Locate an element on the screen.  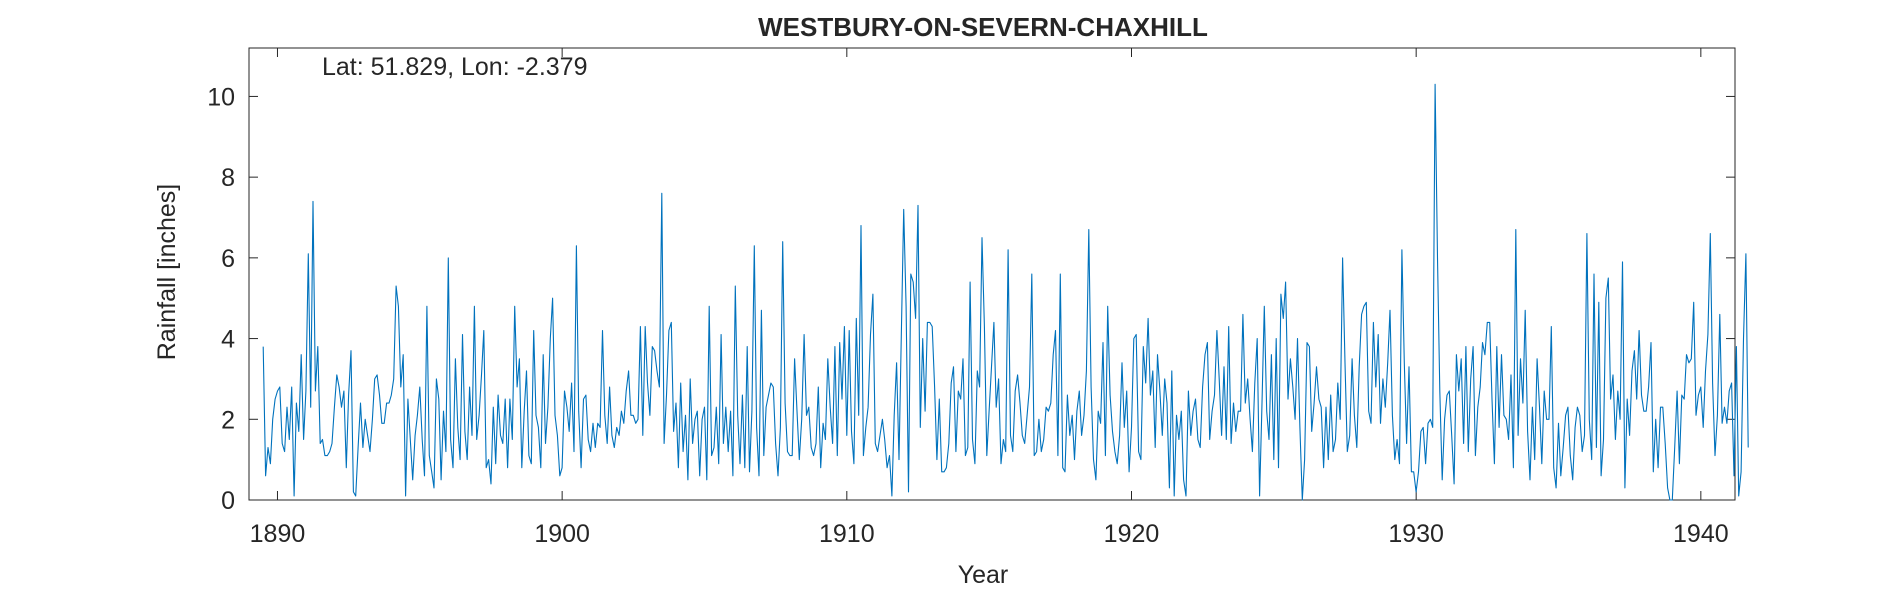
x-tick-label: 1930 is located at coordinates (1416, 534).